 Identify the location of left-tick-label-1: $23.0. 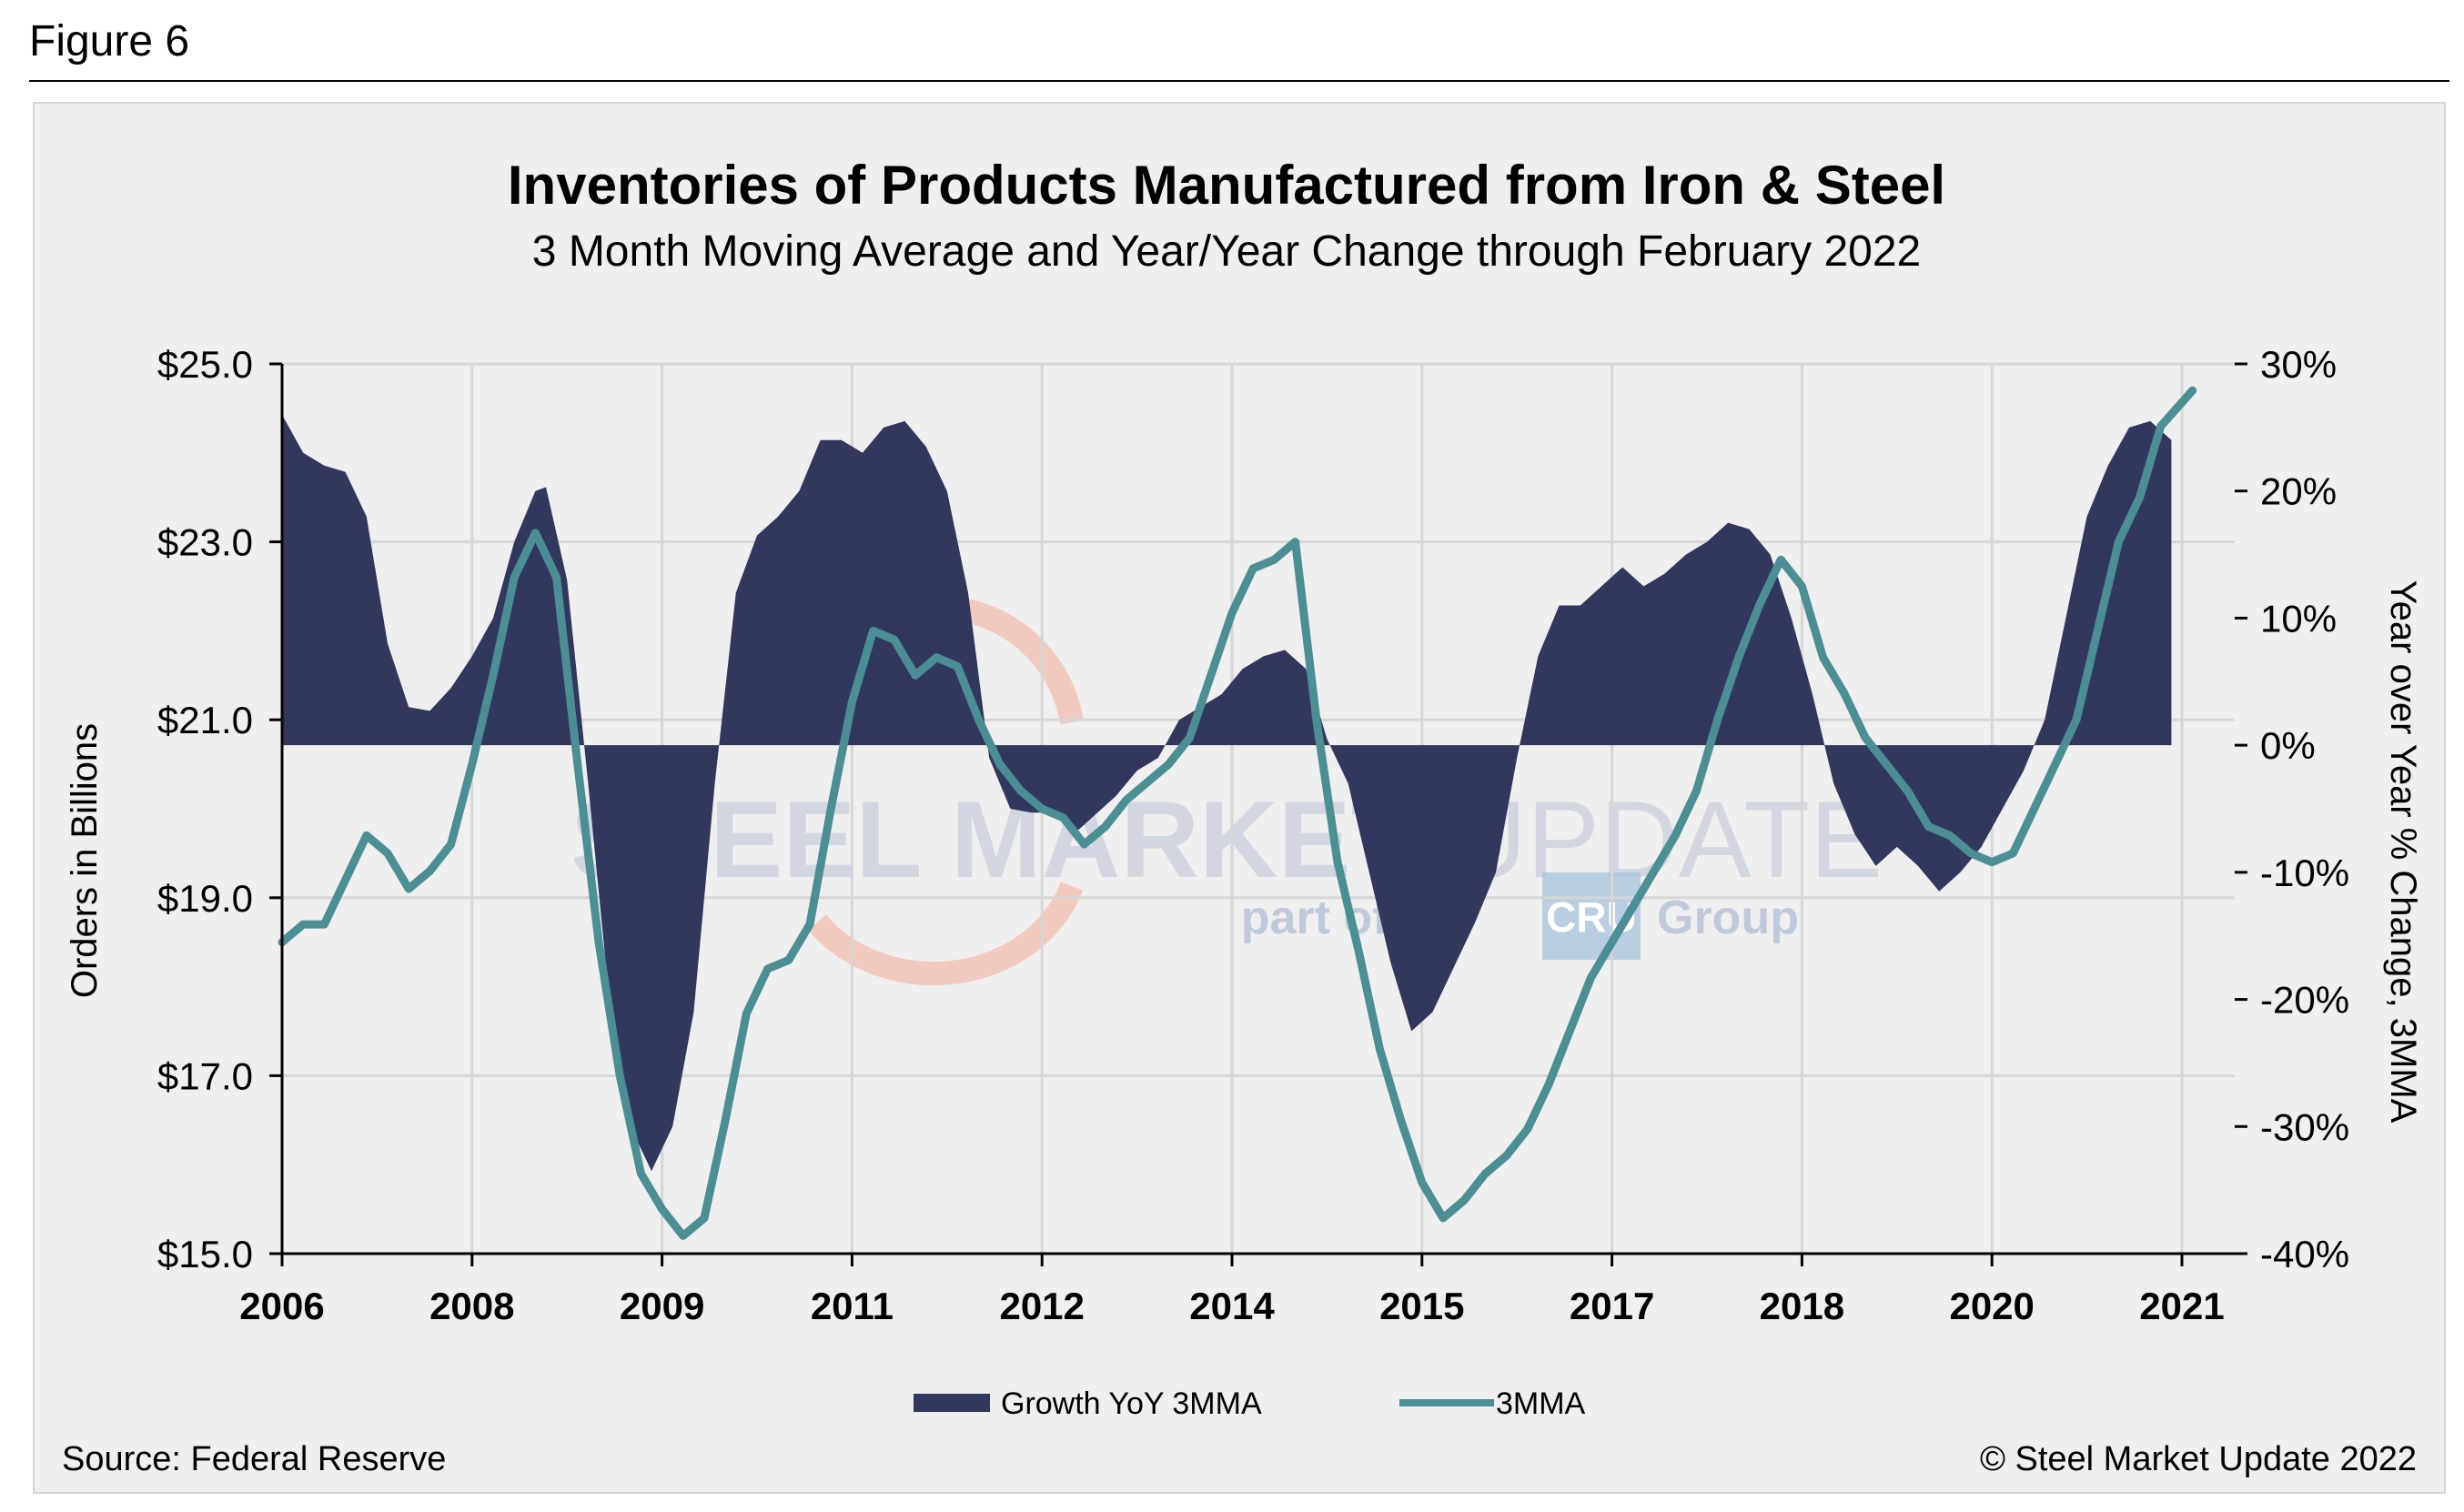
(205, 542).